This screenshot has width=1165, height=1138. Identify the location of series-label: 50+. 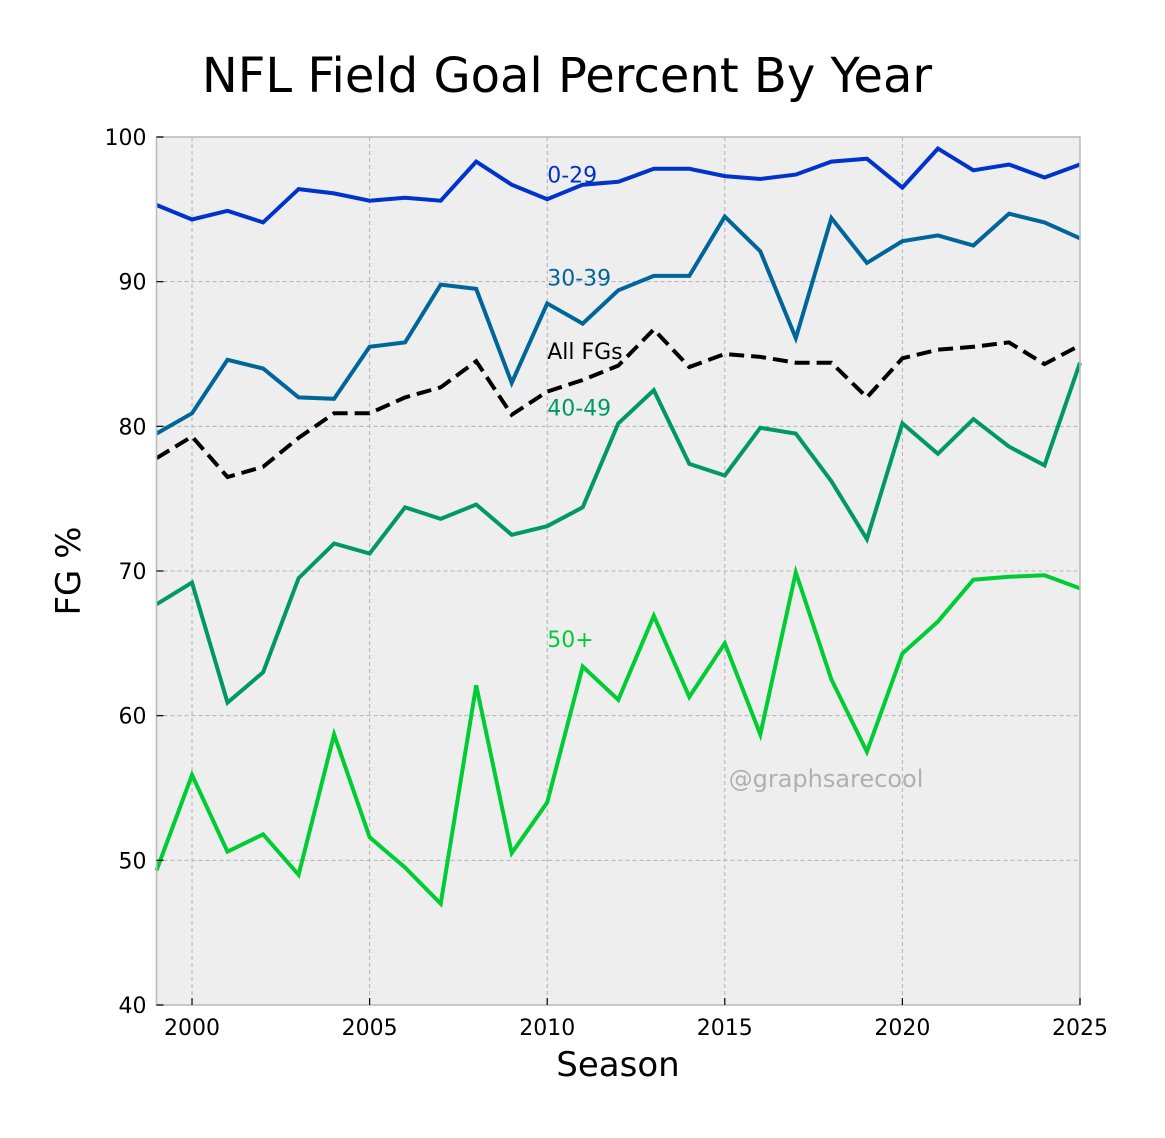
(570, 640).